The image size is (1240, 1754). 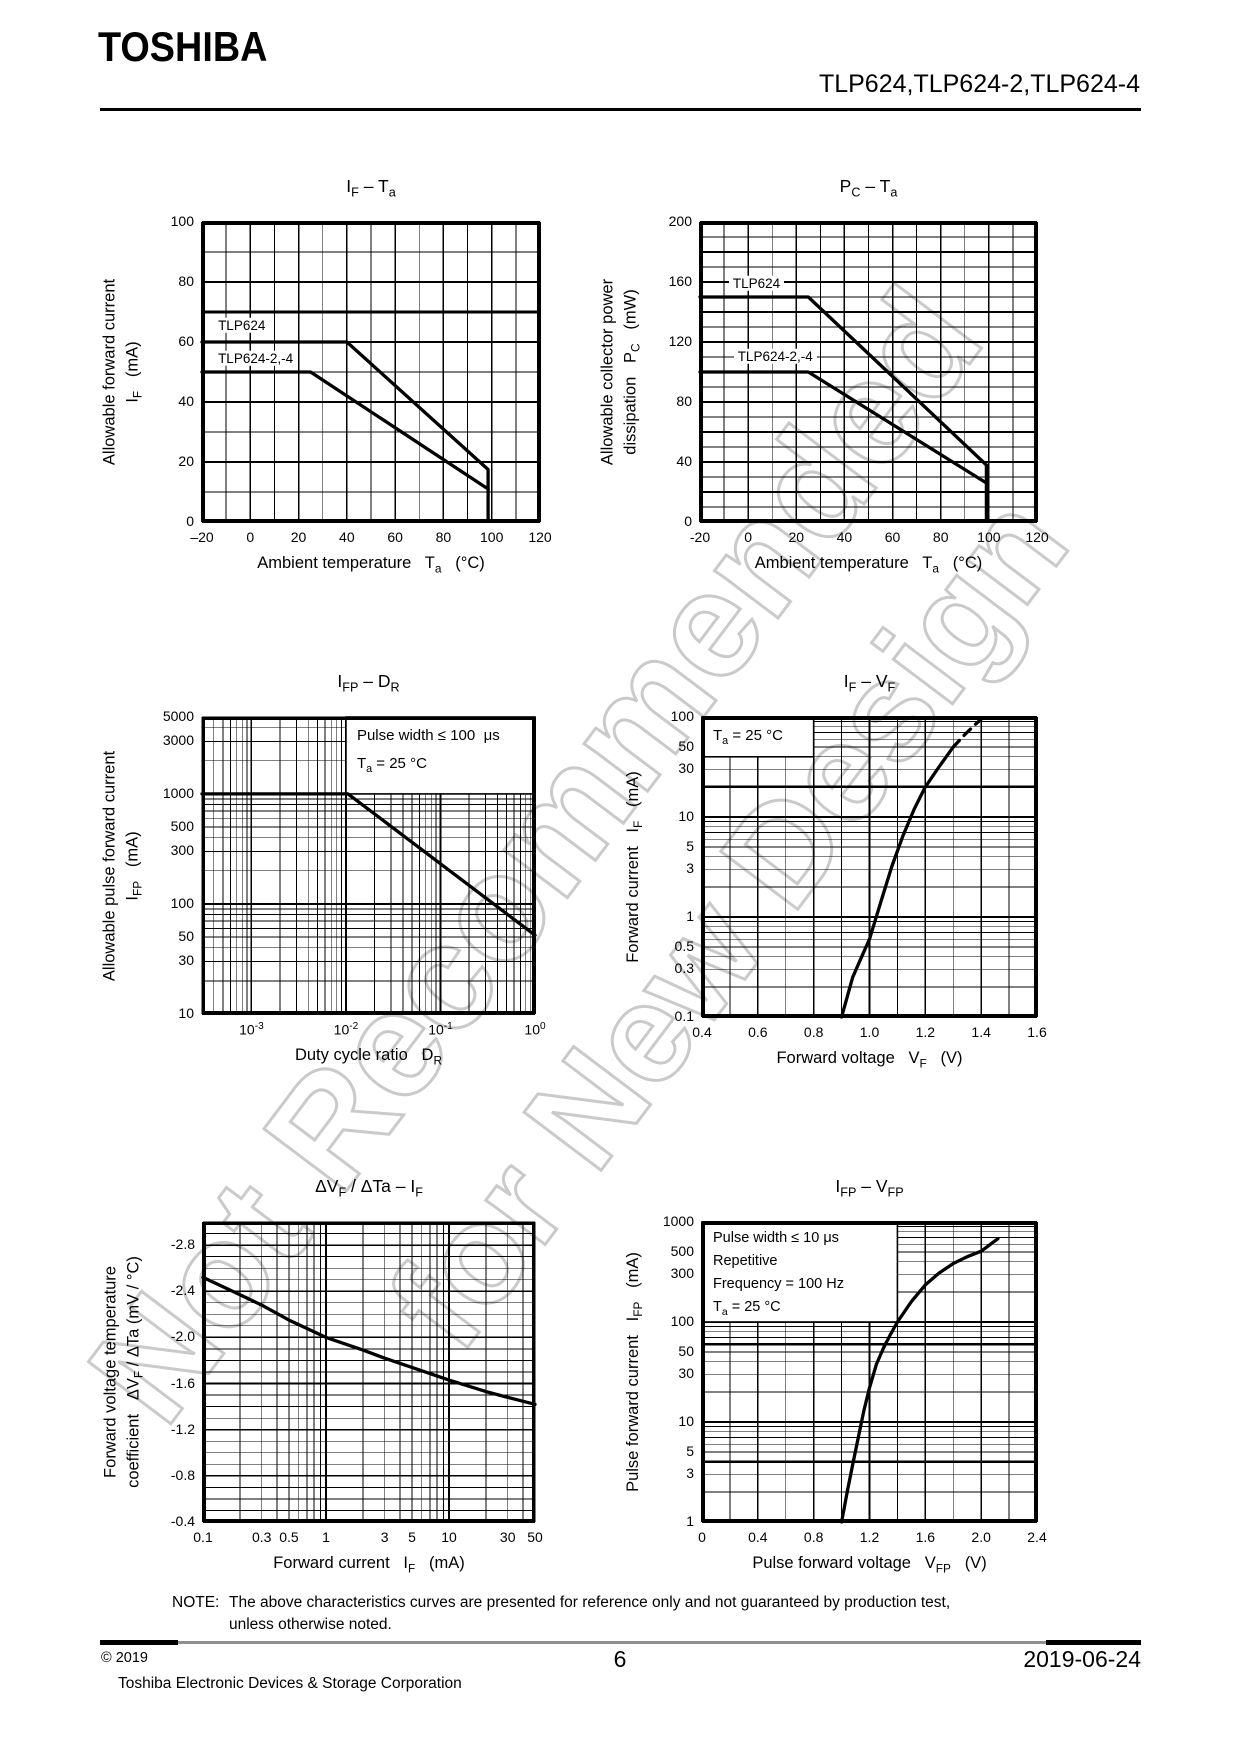 What do you see at coordinates (183, 47) in the screenshot?
I see `toshiba-logo: TOSHIBA` at bounding box center [183, 47].